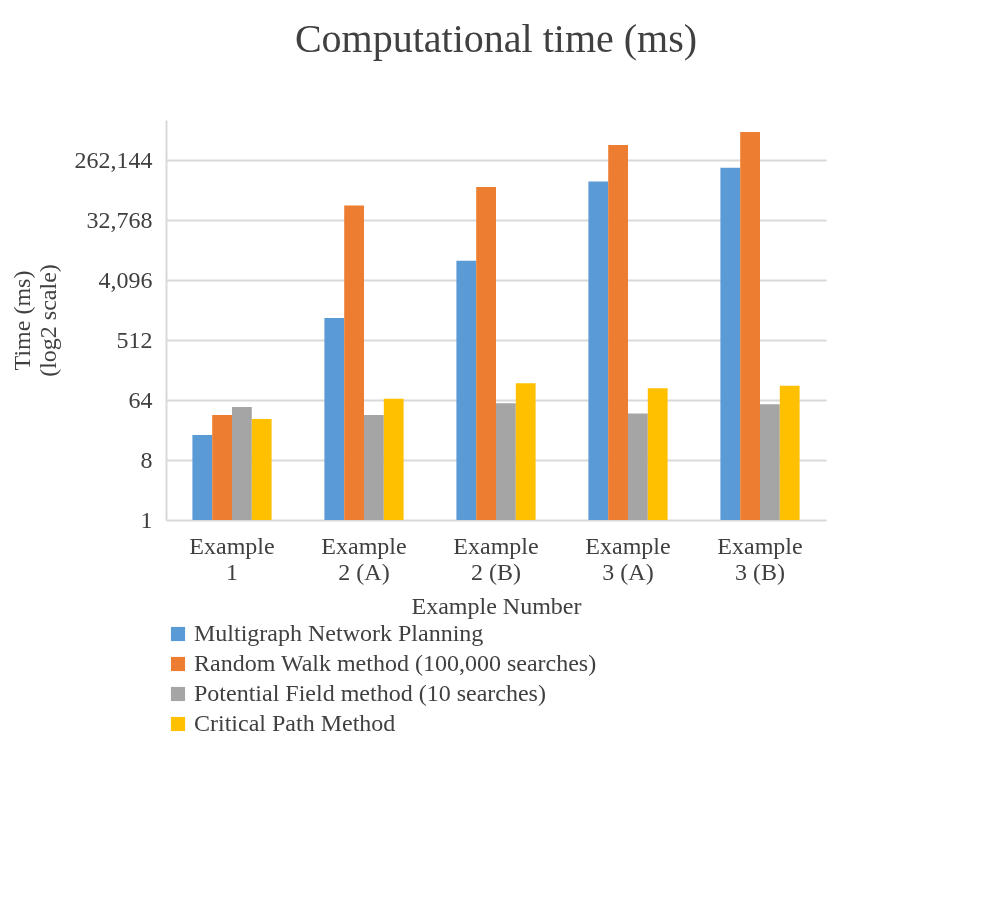 Image resolution: width=1008 pixels, height=909 pixels. Describe the element at coordinates (760, 558) in the screenshot. I see `x-tick-label: Example 3 (B)` at that location.